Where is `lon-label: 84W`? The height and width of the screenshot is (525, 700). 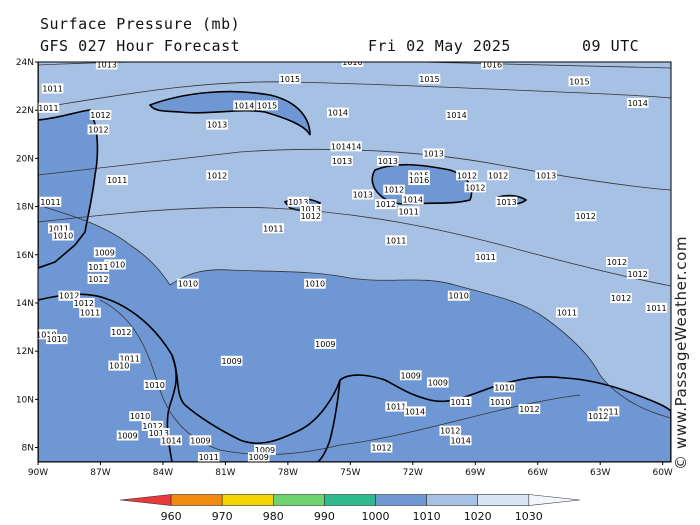 lon-label: 84W is located at coordinates (163, 473).